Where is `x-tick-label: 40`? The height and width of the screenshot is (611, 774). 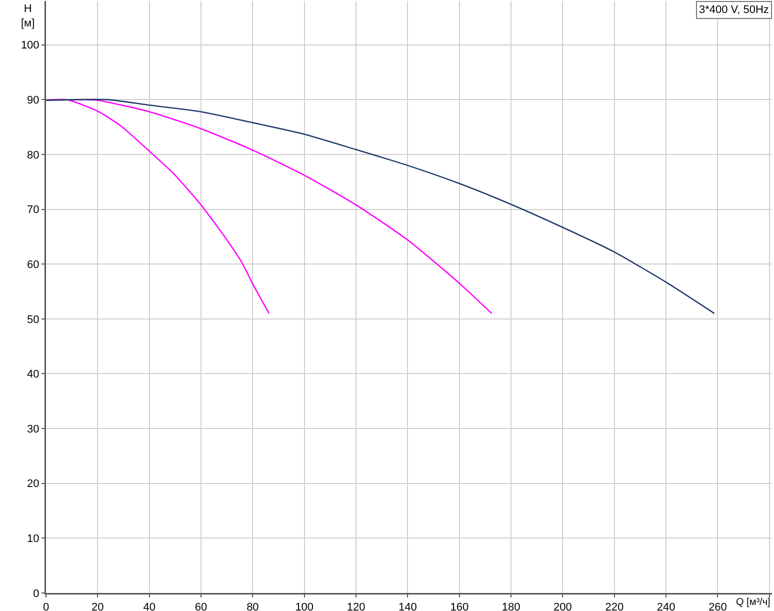
x-tick-label: 40 is located at coordinates (149, 606).